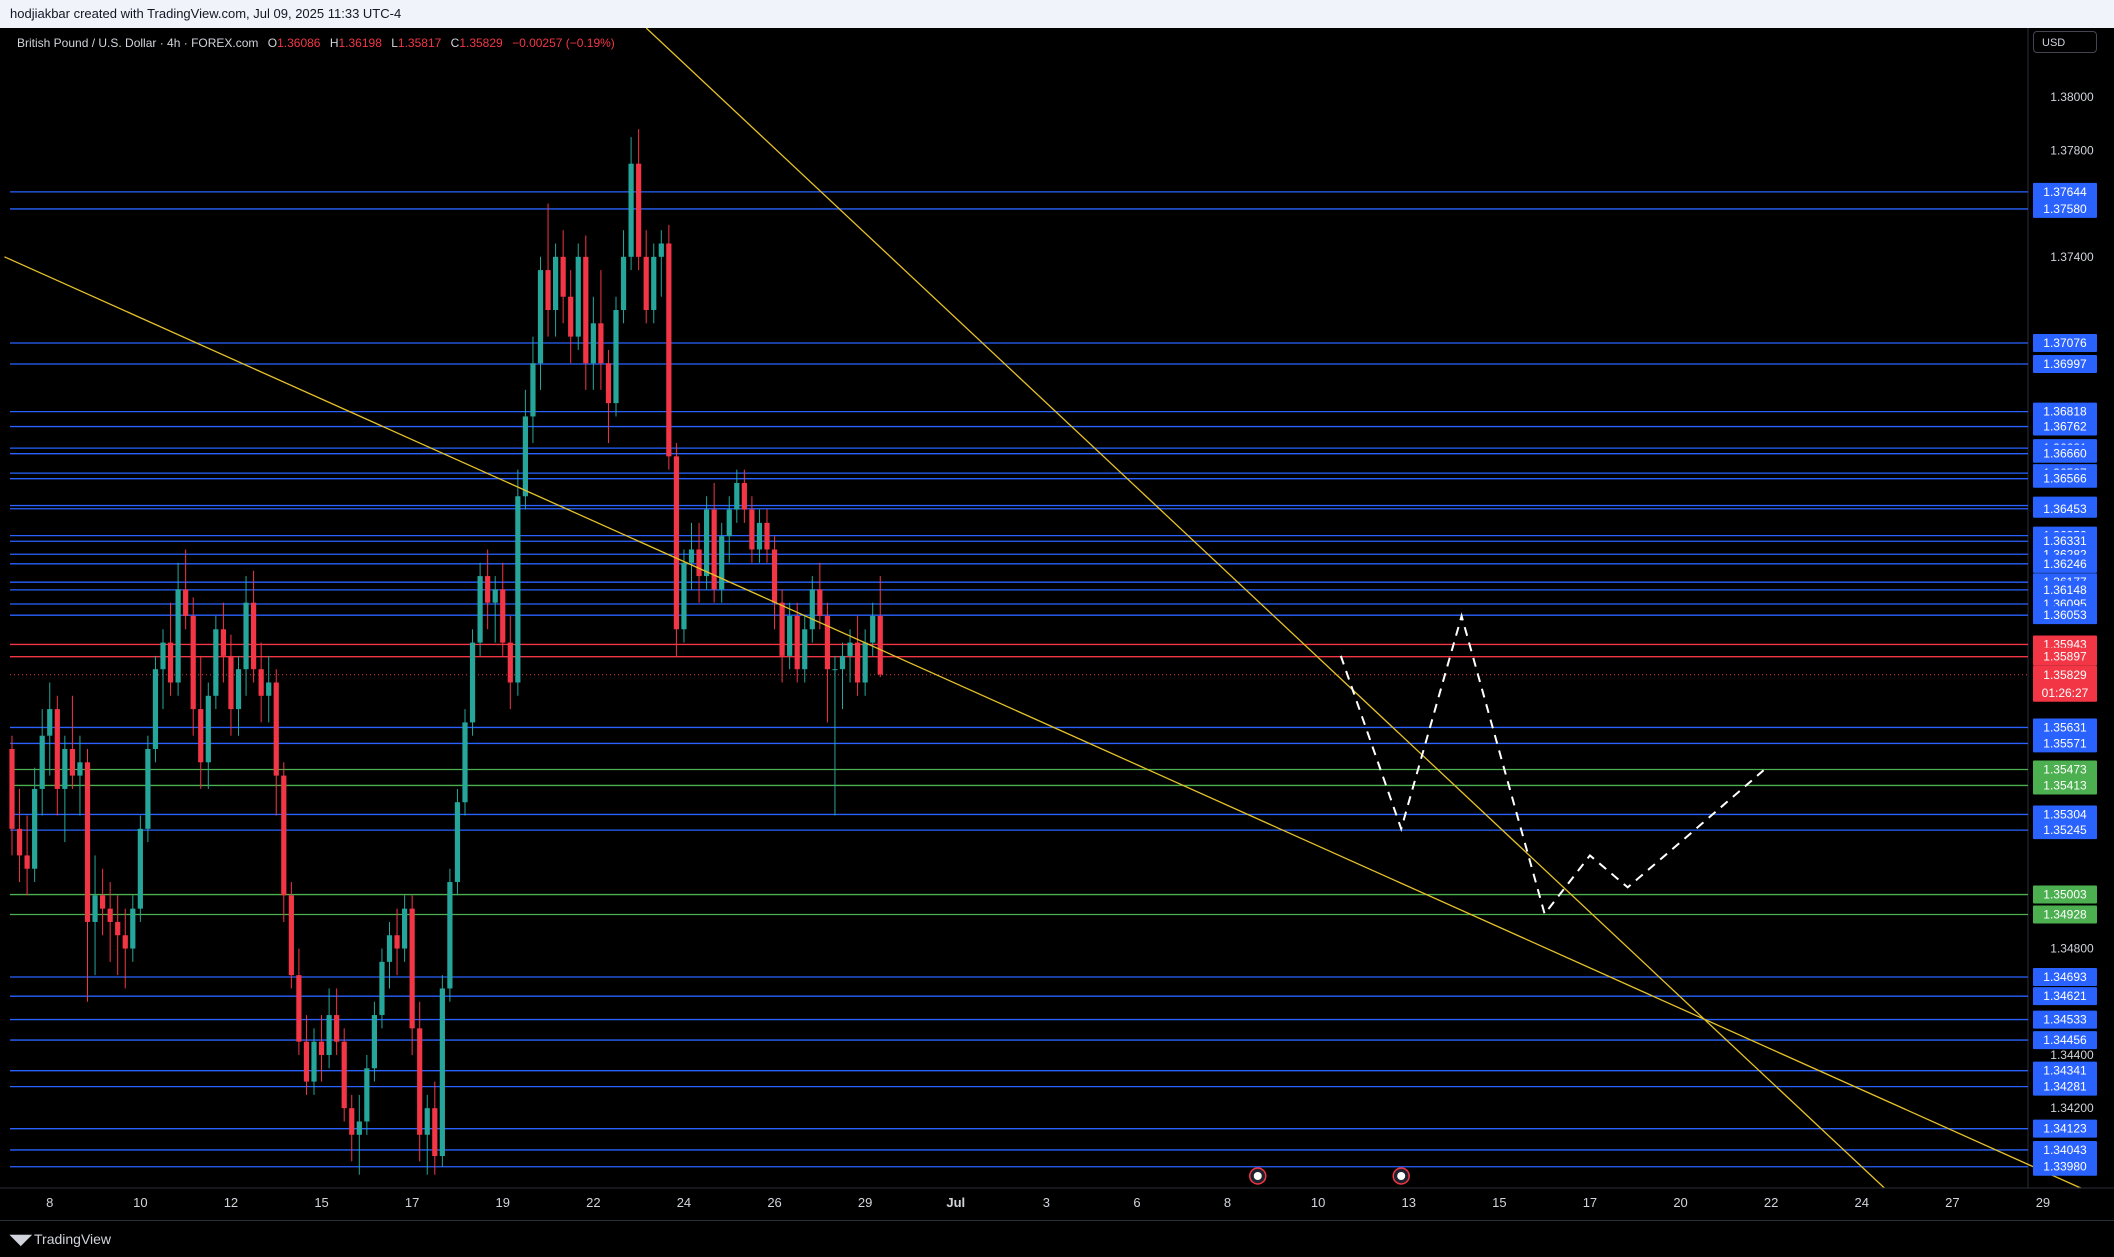  I want to click on price-tag-value: 1.35897, so click(2065, 657).